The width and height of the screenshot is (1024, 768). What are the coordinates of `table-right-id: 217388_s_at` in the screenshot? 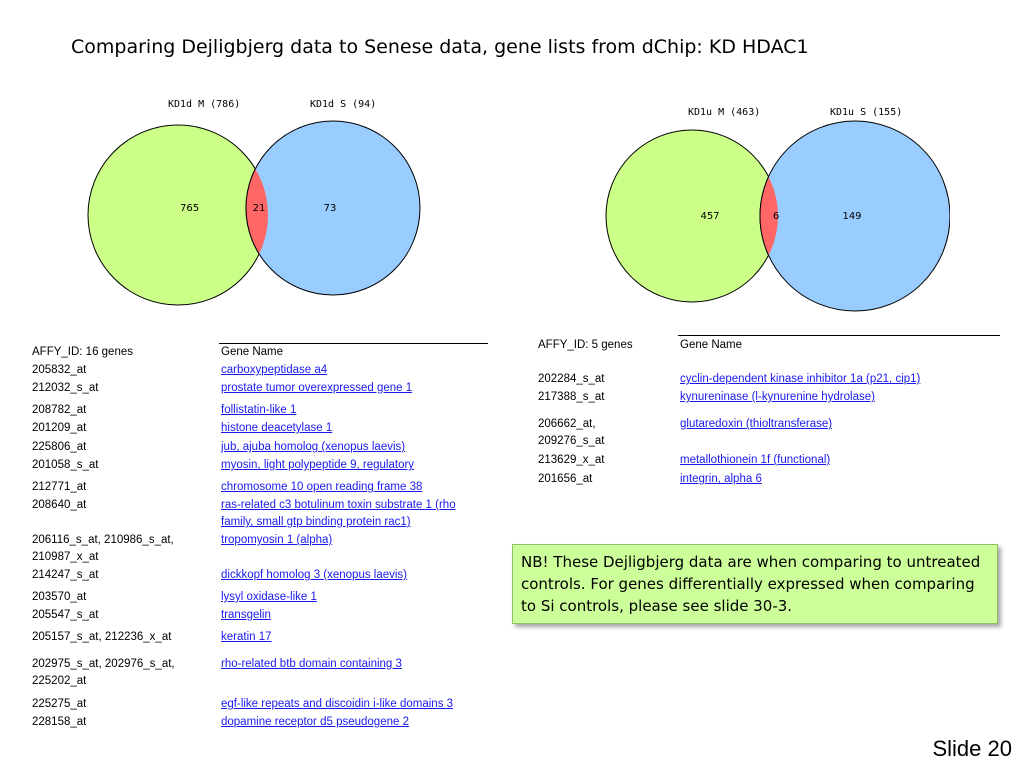 It's located at (571, 397).